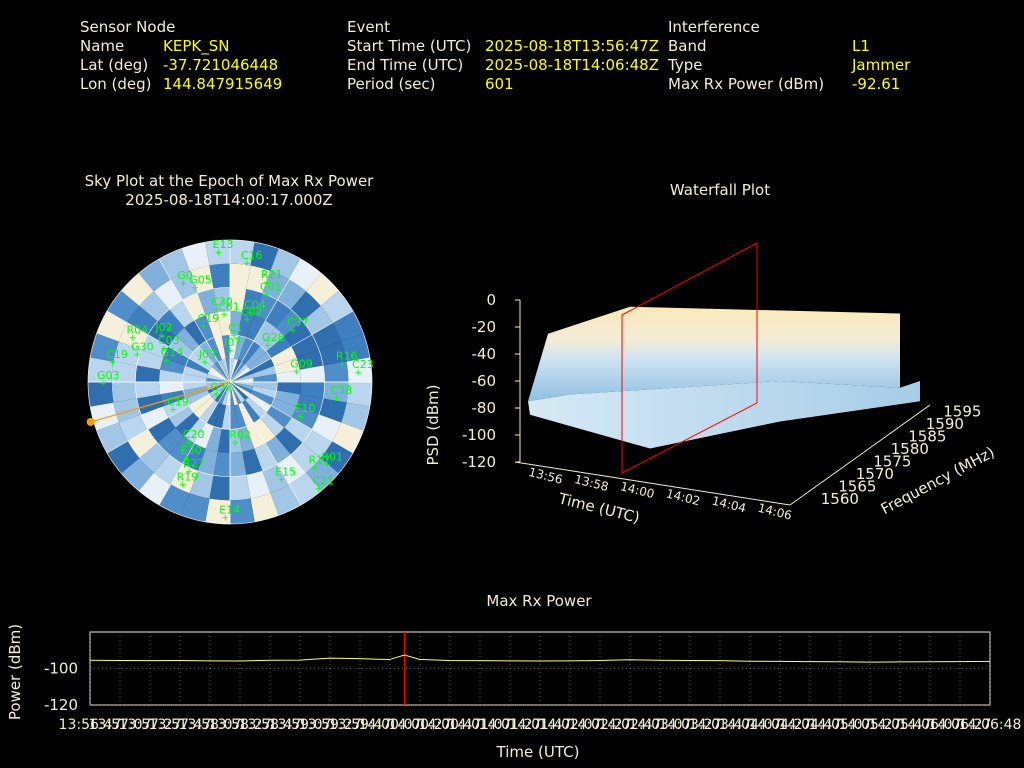 This screenshot has width=1024, height=768. Describe the element at coordinates (162, 401) in the screenshot. I see `max-power-direction` at that location.